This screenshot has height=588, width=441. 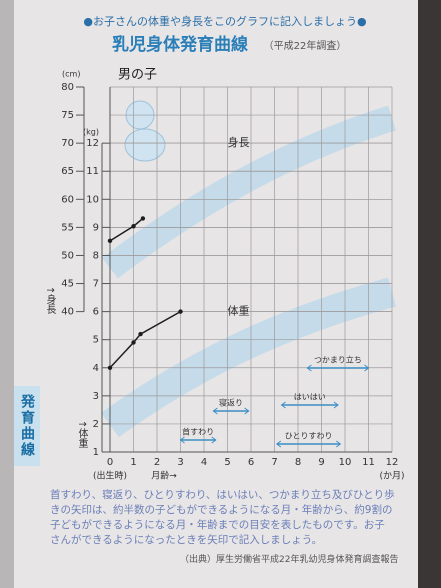 I want to click on y-tick-label: 4, so click(x=96, y=368).